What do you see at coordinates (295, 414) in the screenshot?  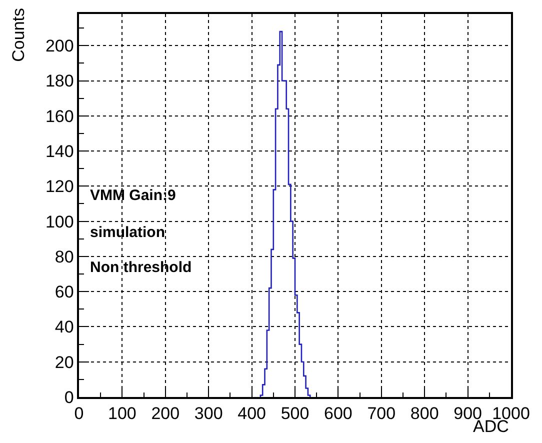 I see `x-tick-label: 500` at bounding box center [295, 414].